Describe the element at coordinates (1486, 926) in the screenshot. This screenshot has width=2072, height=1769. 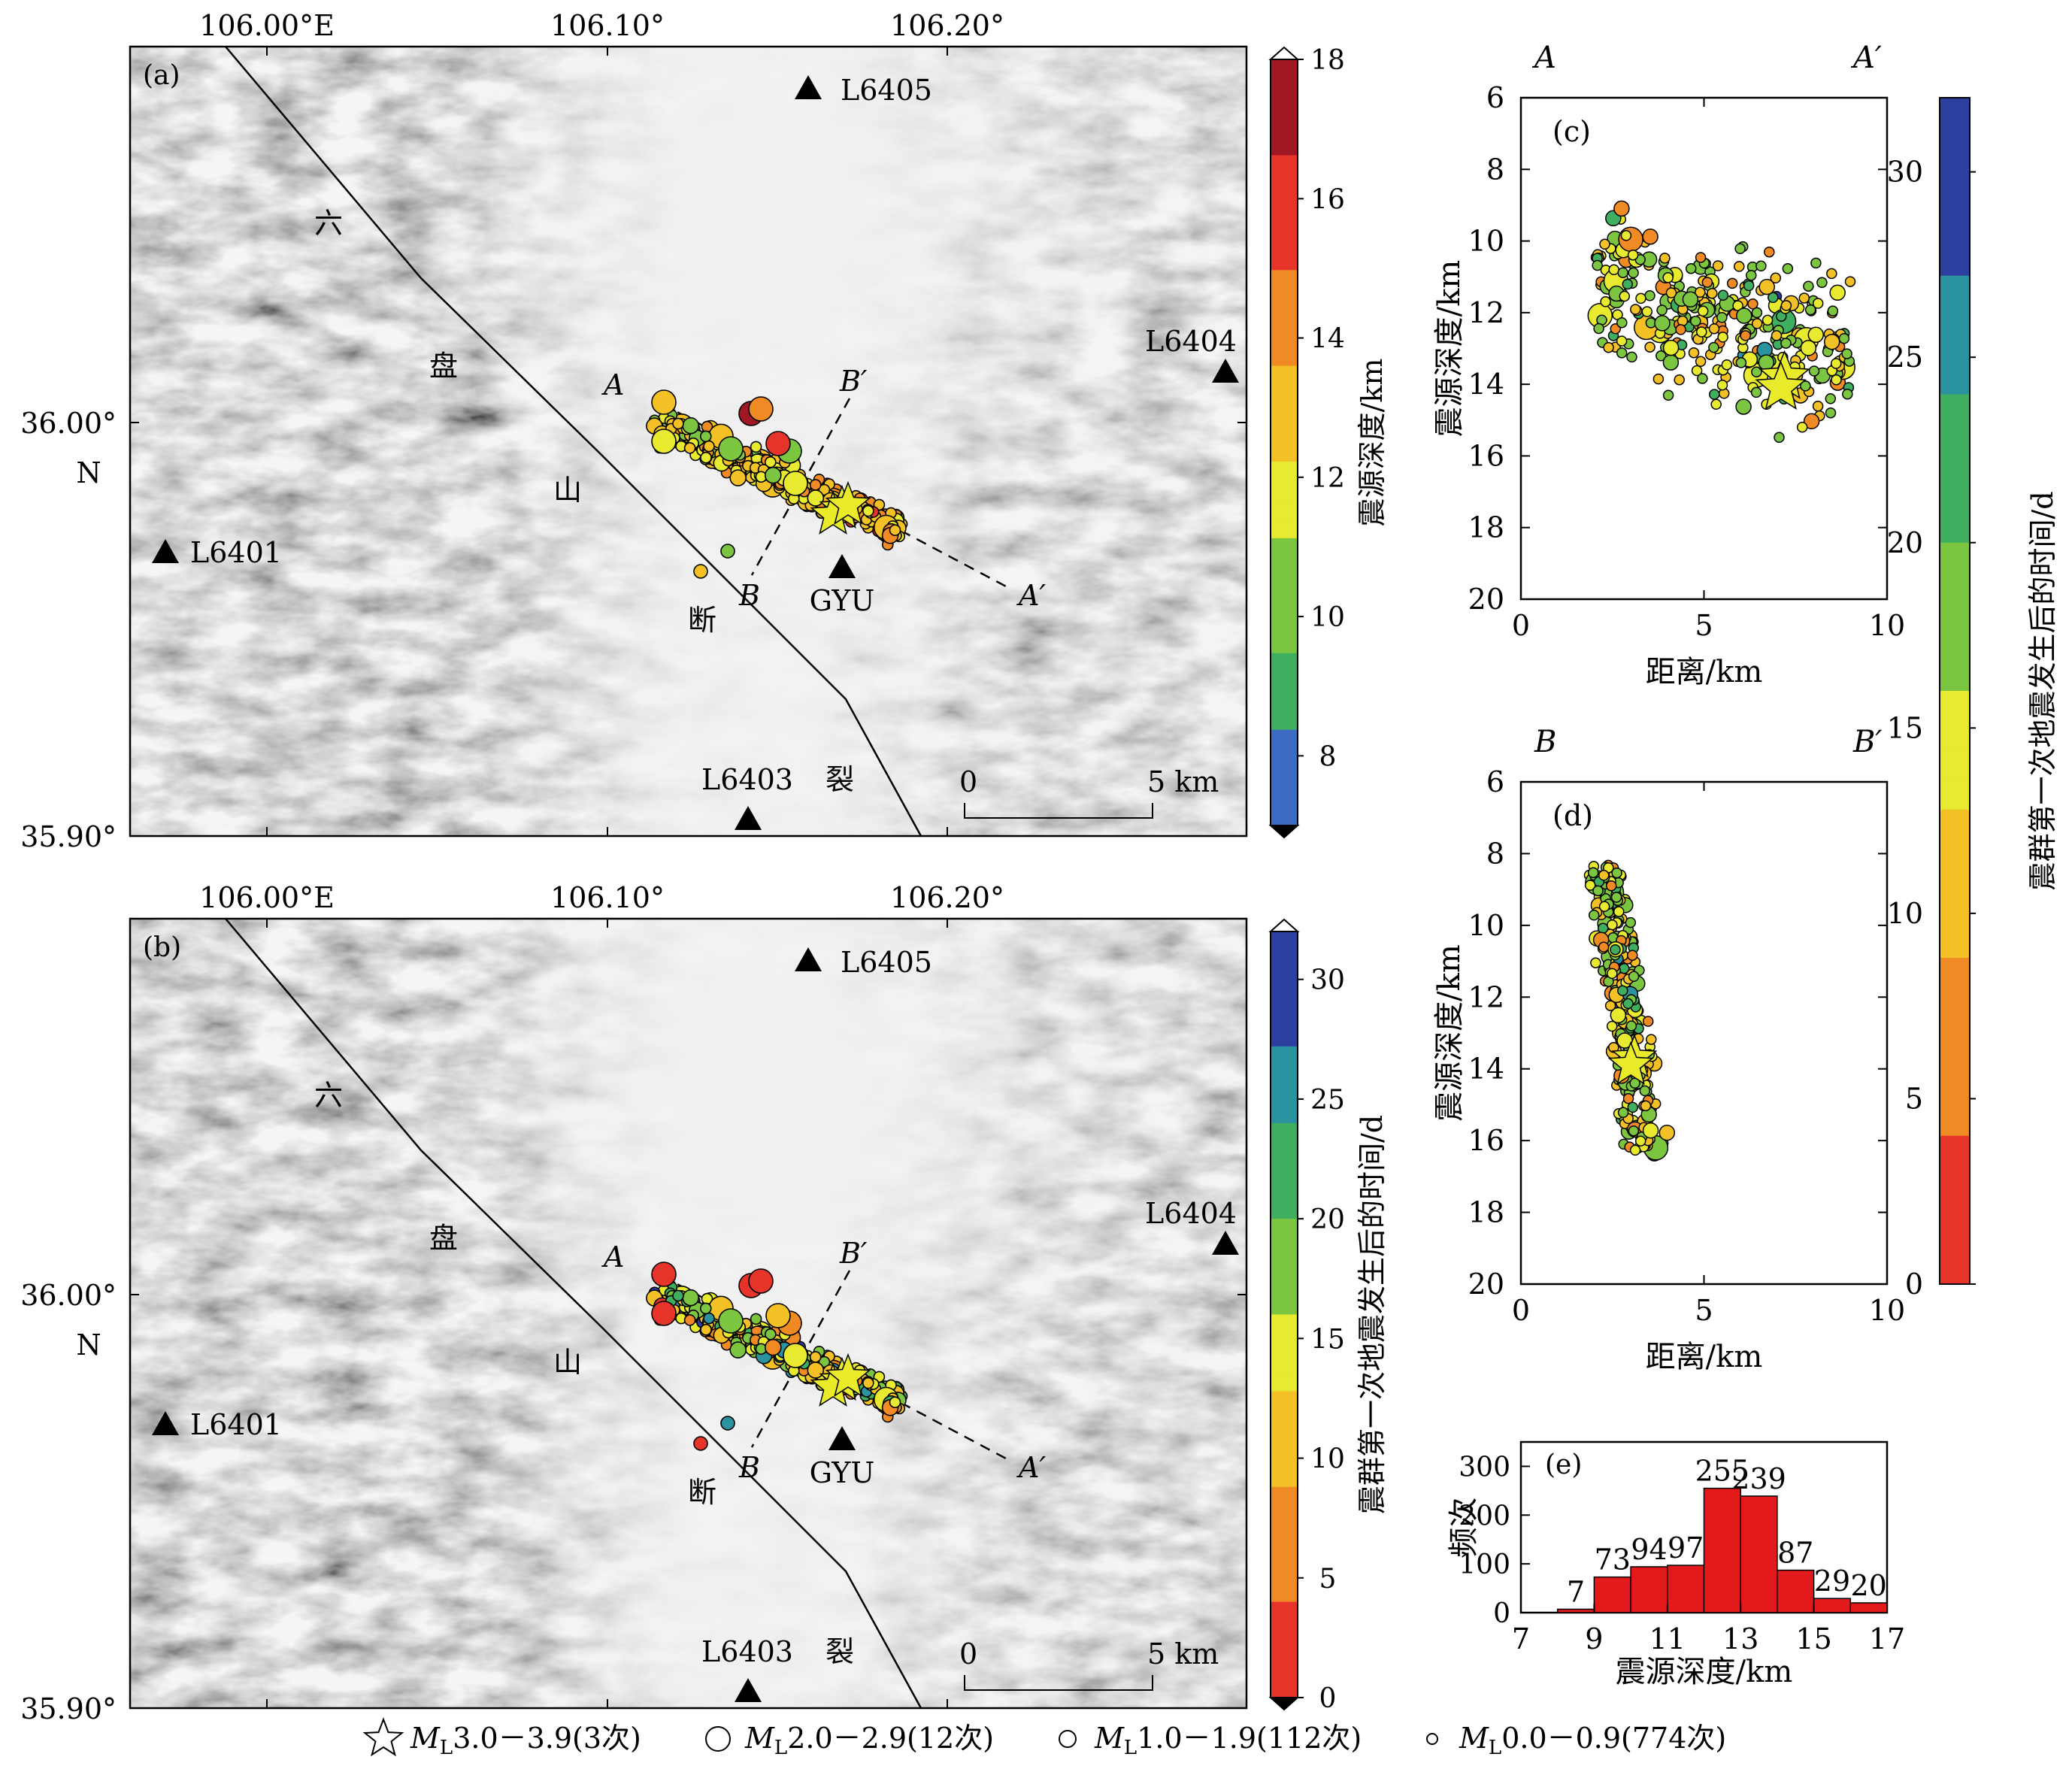
I see `y-tick-label: 10` at that location.